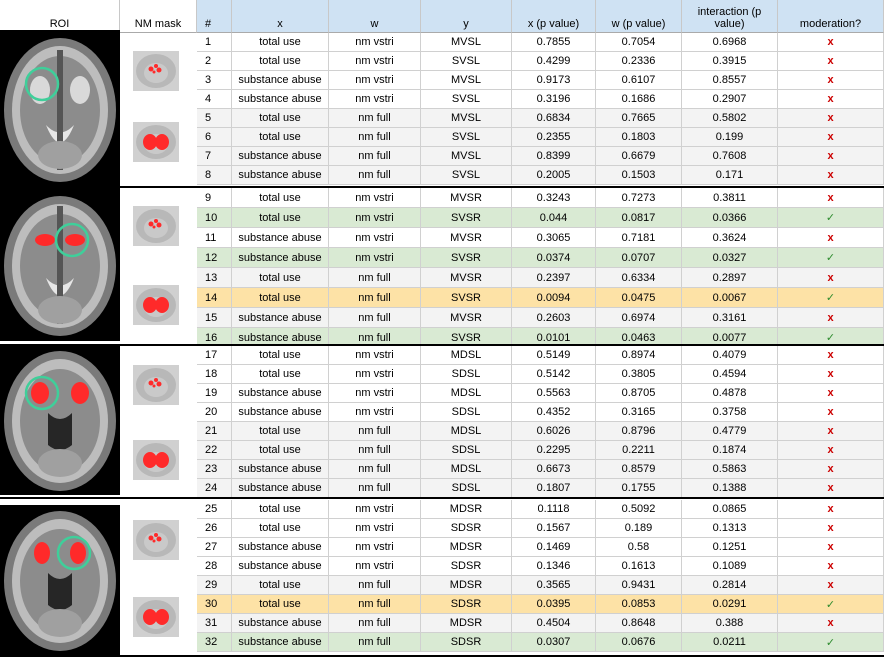  What do you see at coordinates (730, 80) in the screenshot?
I see `cell-interaction-p-value: 0.8557` at bounding box center [730, 80].